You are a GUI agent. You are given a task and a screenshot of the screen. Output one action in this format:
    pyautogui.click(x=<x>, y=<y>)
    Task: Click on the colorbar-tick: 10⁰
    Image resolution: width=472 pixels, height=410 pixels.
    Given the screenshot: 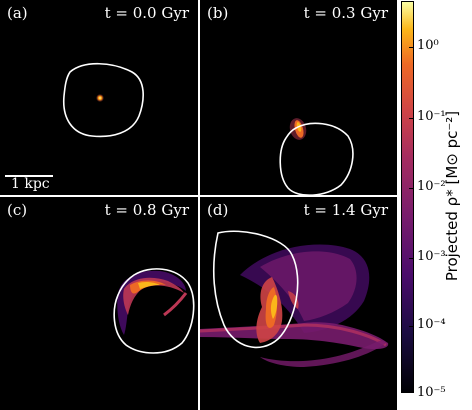 What is the action you would take?
    pyautogui.click(x=428, y=45)
    